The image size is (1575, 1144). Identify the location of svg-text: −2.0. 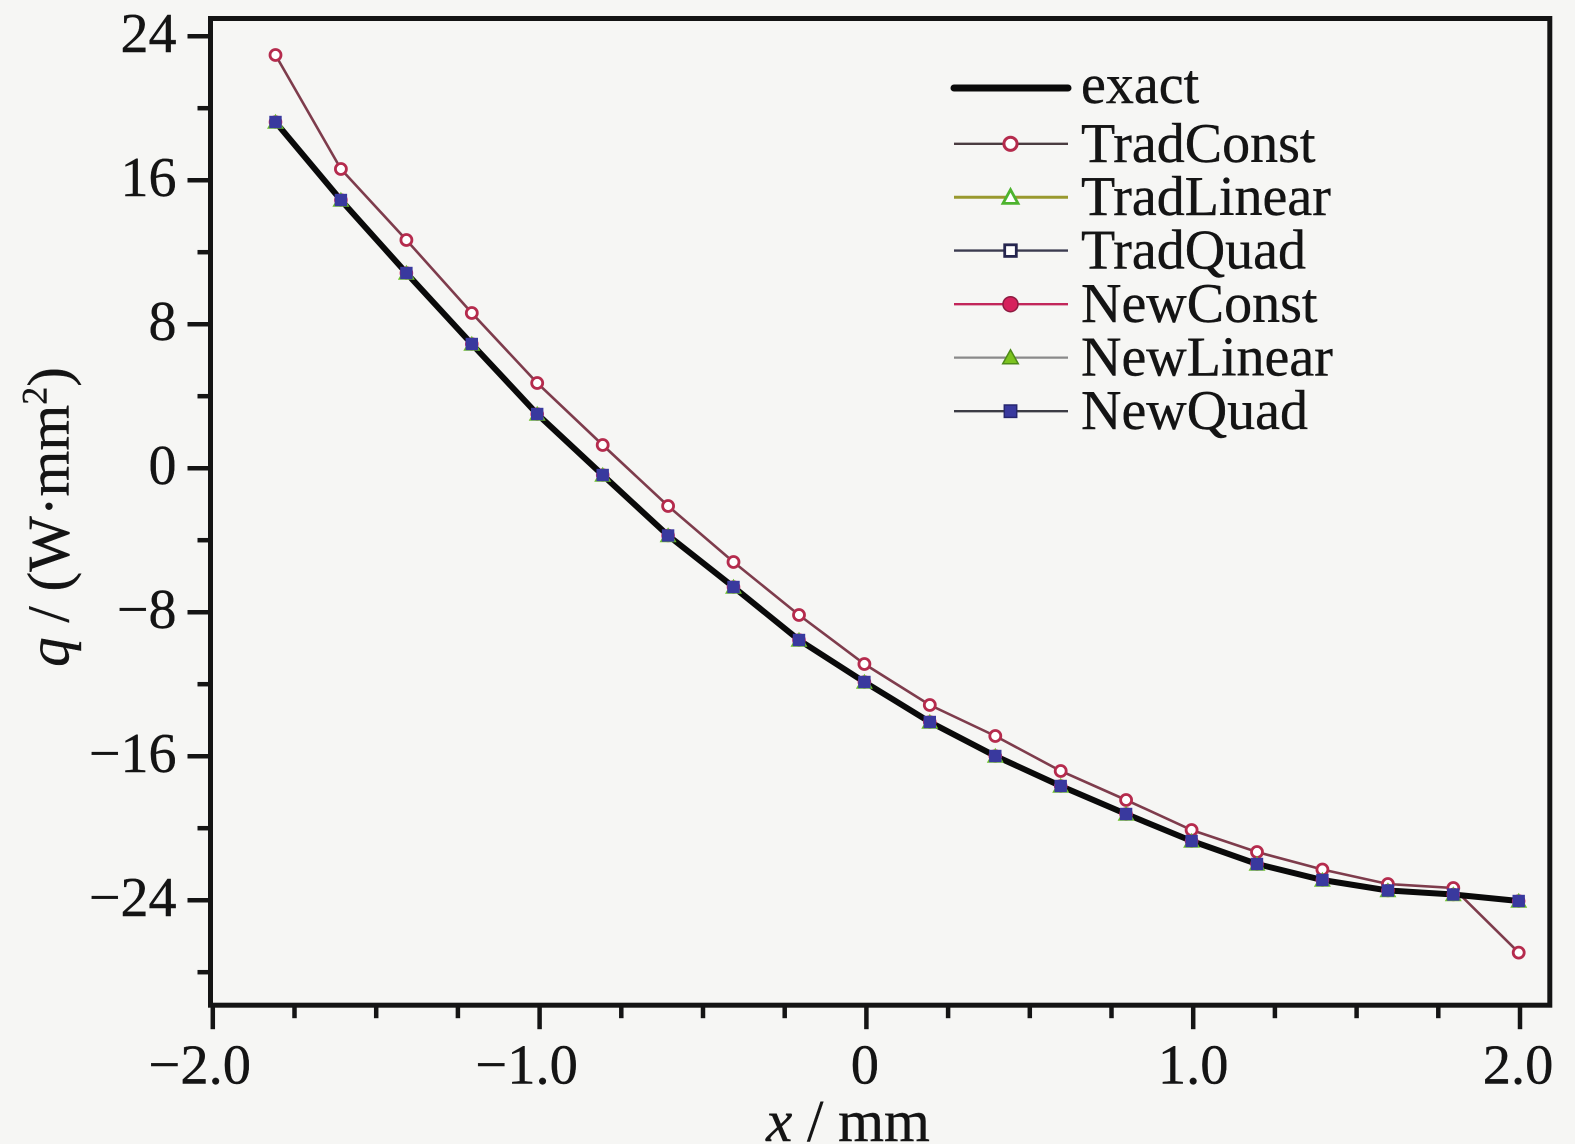
(200, 1066).